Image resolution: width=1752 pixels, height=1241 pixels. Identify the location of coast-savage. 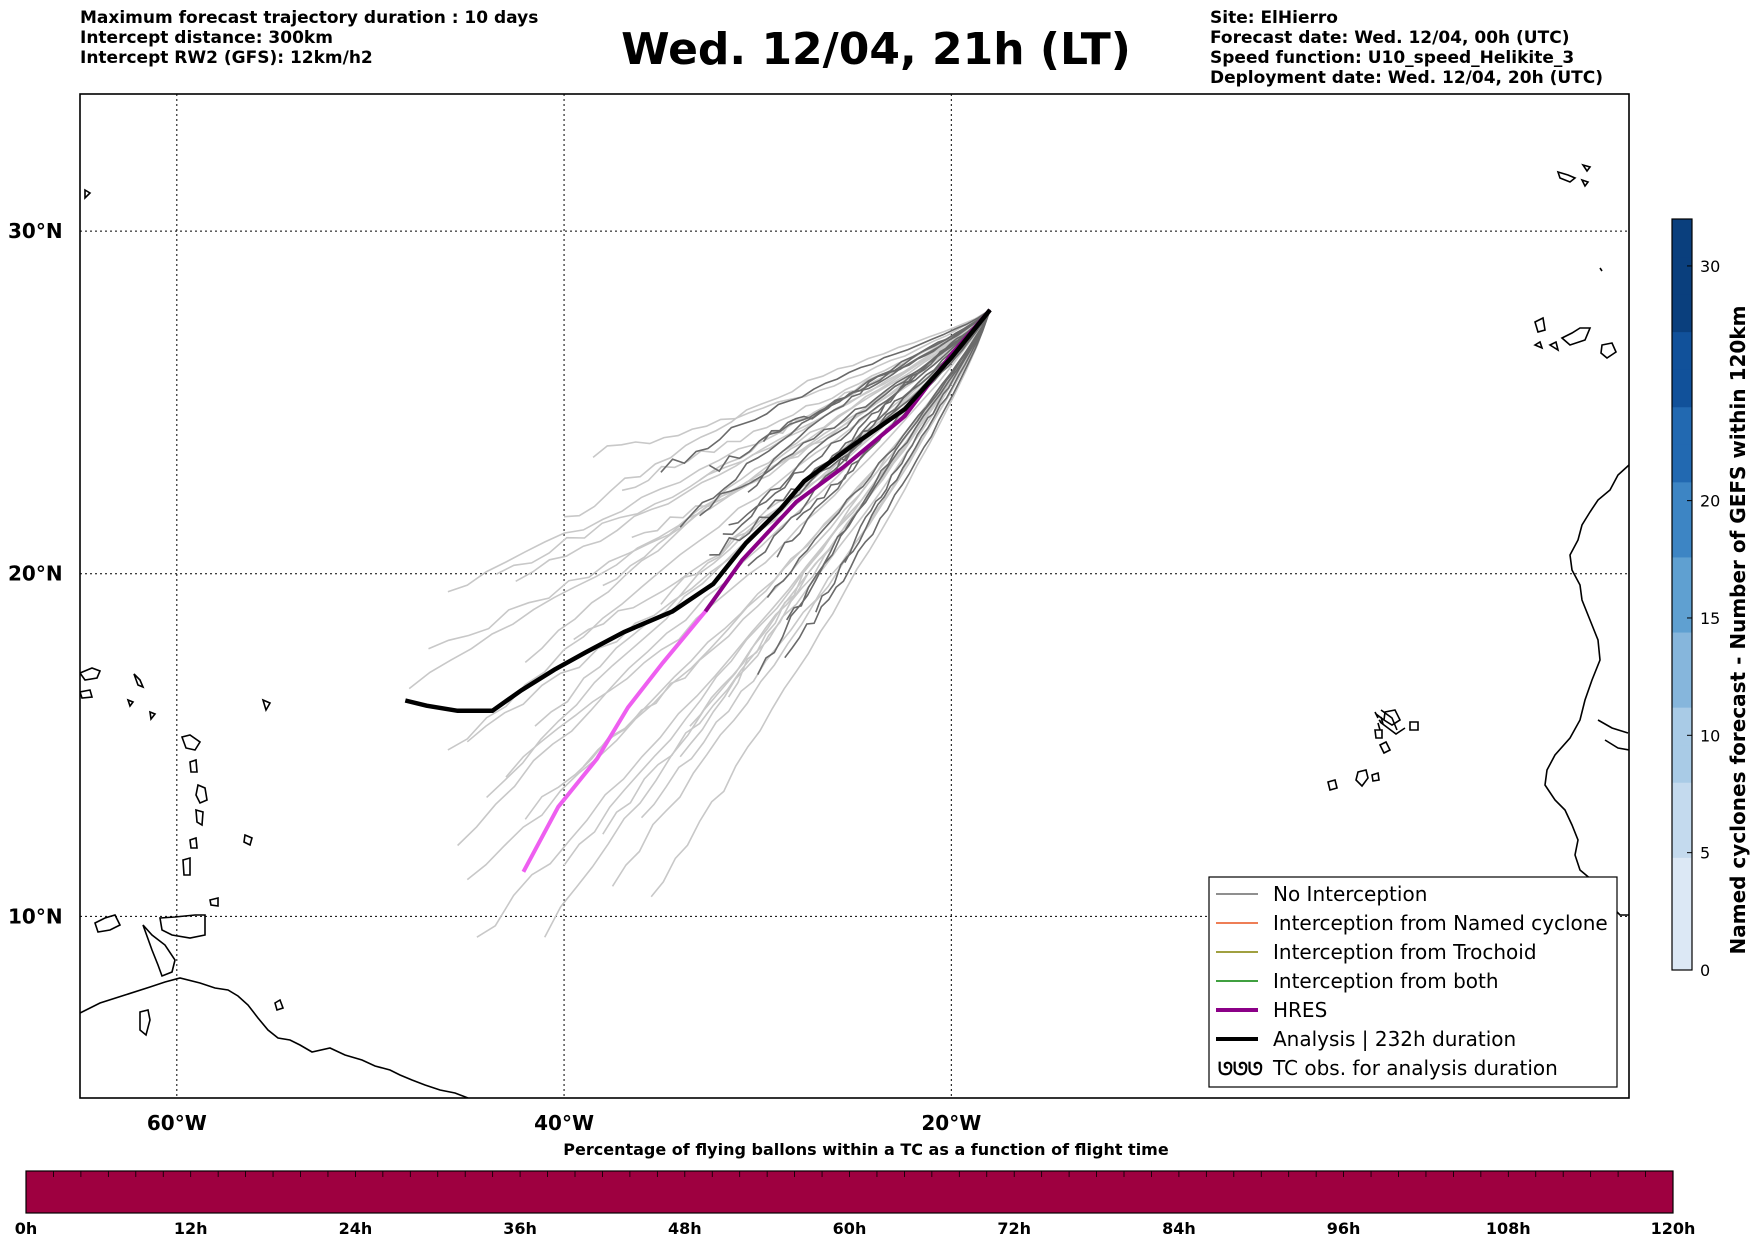
(1601, 269).